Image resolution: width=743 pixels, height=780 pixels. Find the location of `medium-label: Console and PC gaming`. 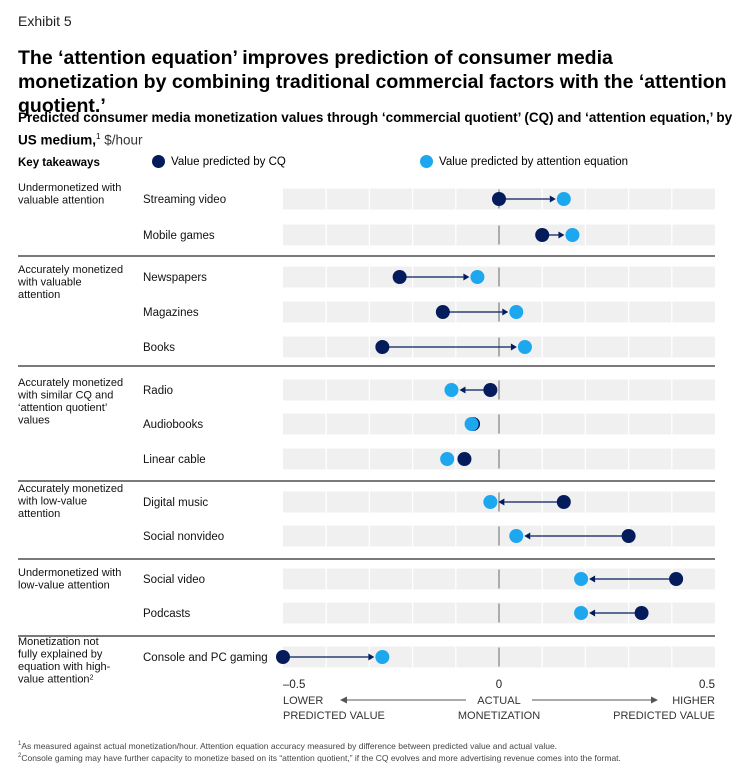

medium-label: Console and PC gaming is located at coordinates (205, 658).